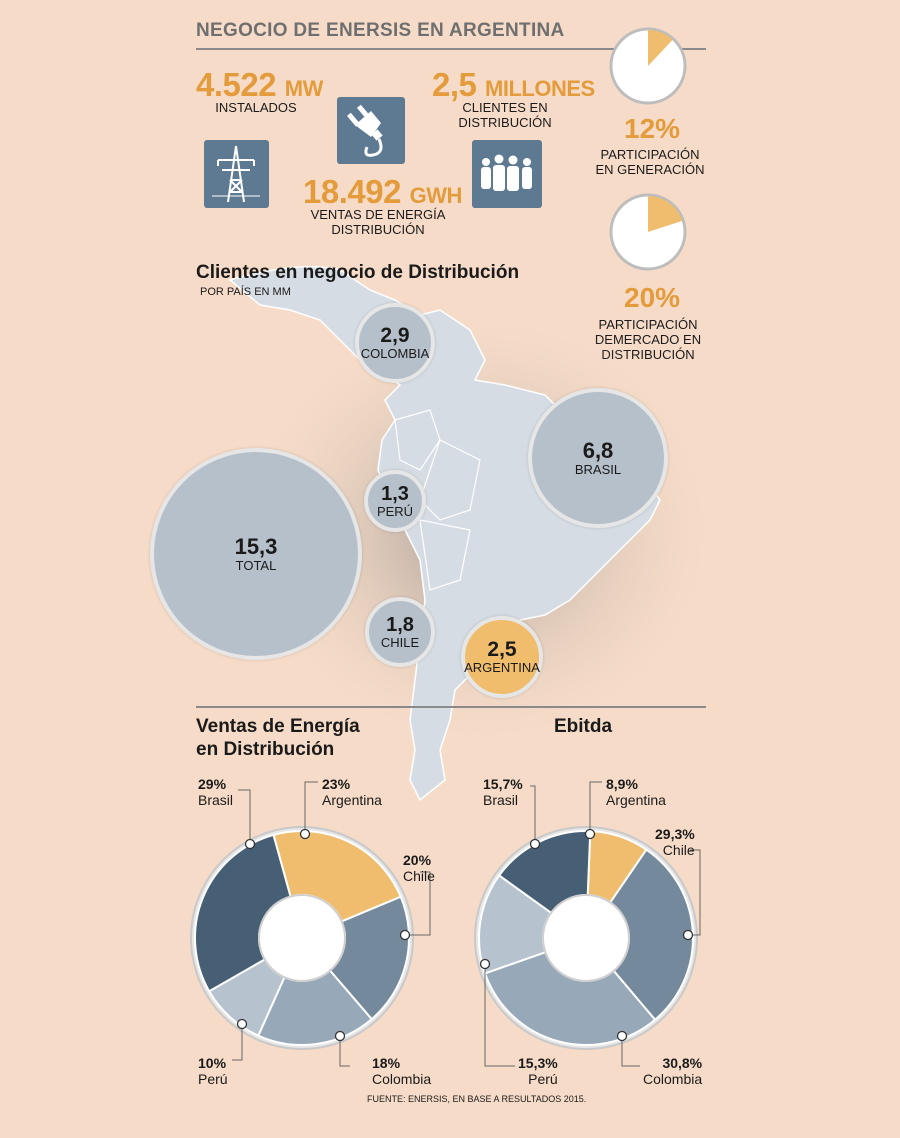  I want to click on section-rule, so click(451, 707).